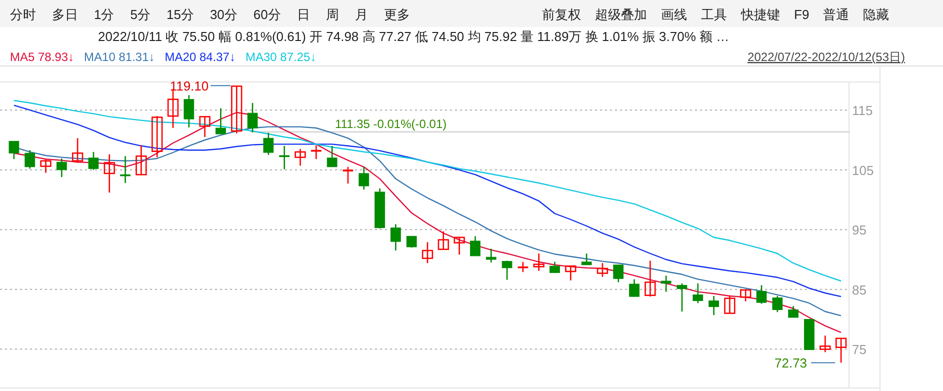 Image resolution: width=943 pixels, height=391 pixels. I want to click on y-tick-label: 115, so click(862, 110).